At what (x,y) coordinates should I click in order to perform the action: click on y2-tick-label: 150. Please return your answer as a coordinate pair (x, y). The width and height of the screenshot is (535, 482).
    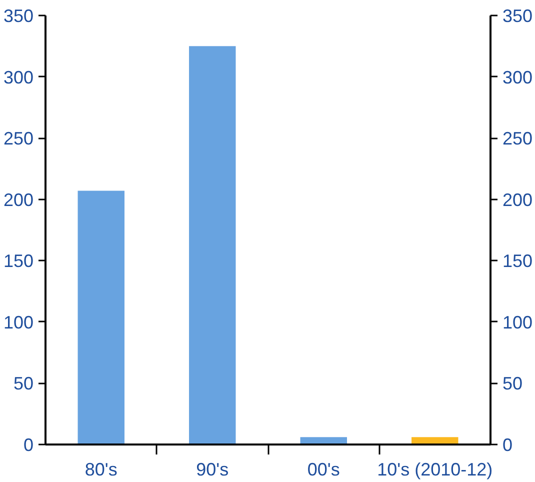
    Looking at the image, I should click on (517, 261).